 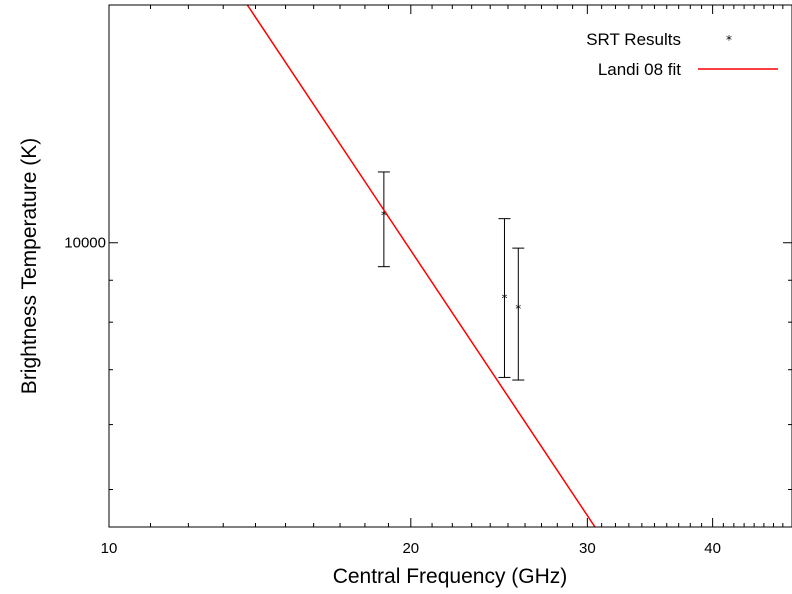 What do you see at coordinates (682, 54) in the screenshot?
I see `legend: SRT Results * Landi 08 fit` at bounding box center [682, 54].